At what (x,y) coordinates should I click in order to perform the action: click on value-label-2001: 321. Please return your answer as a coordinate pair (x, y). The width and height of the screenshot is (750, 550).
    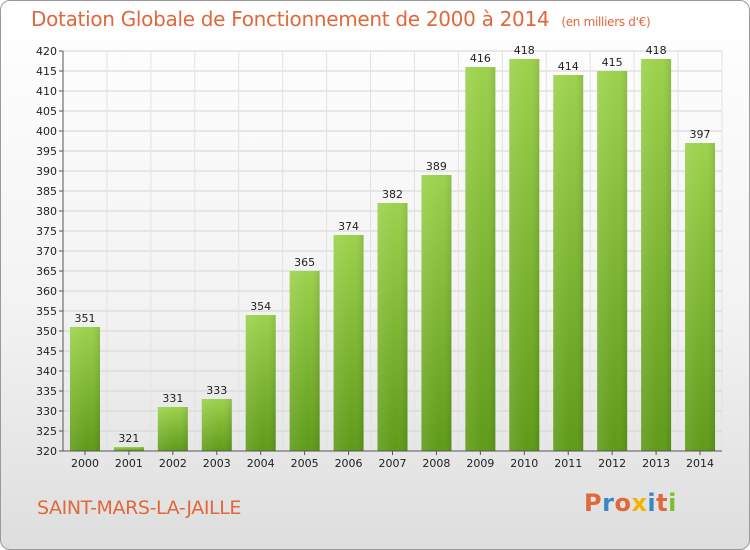
    Looking at the image, I should click on (128, 438).